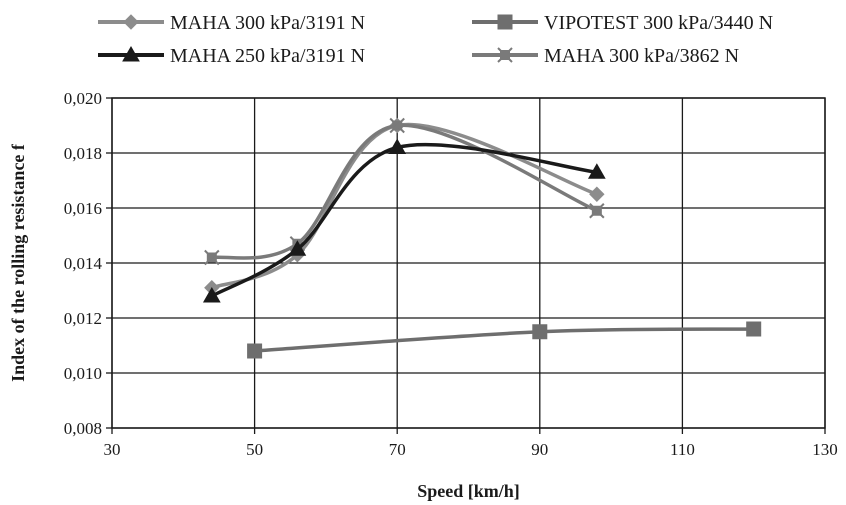 This screenshot has width=846, height=505. I want to click on y-tick-label: 0,010, so click(83, 373).